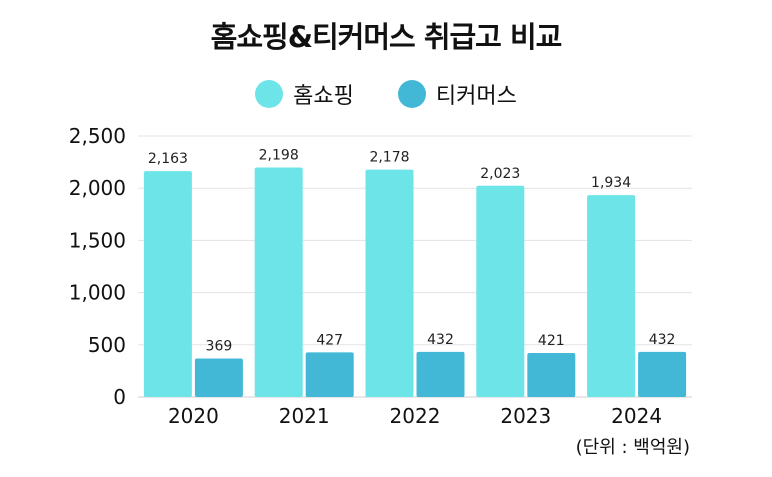 This screenshot has height=477, width=772. What do you see at coordinates (193, 416) in the screenshot?
I see `x-tick-label: 2020` at bounding box center [193, 416].